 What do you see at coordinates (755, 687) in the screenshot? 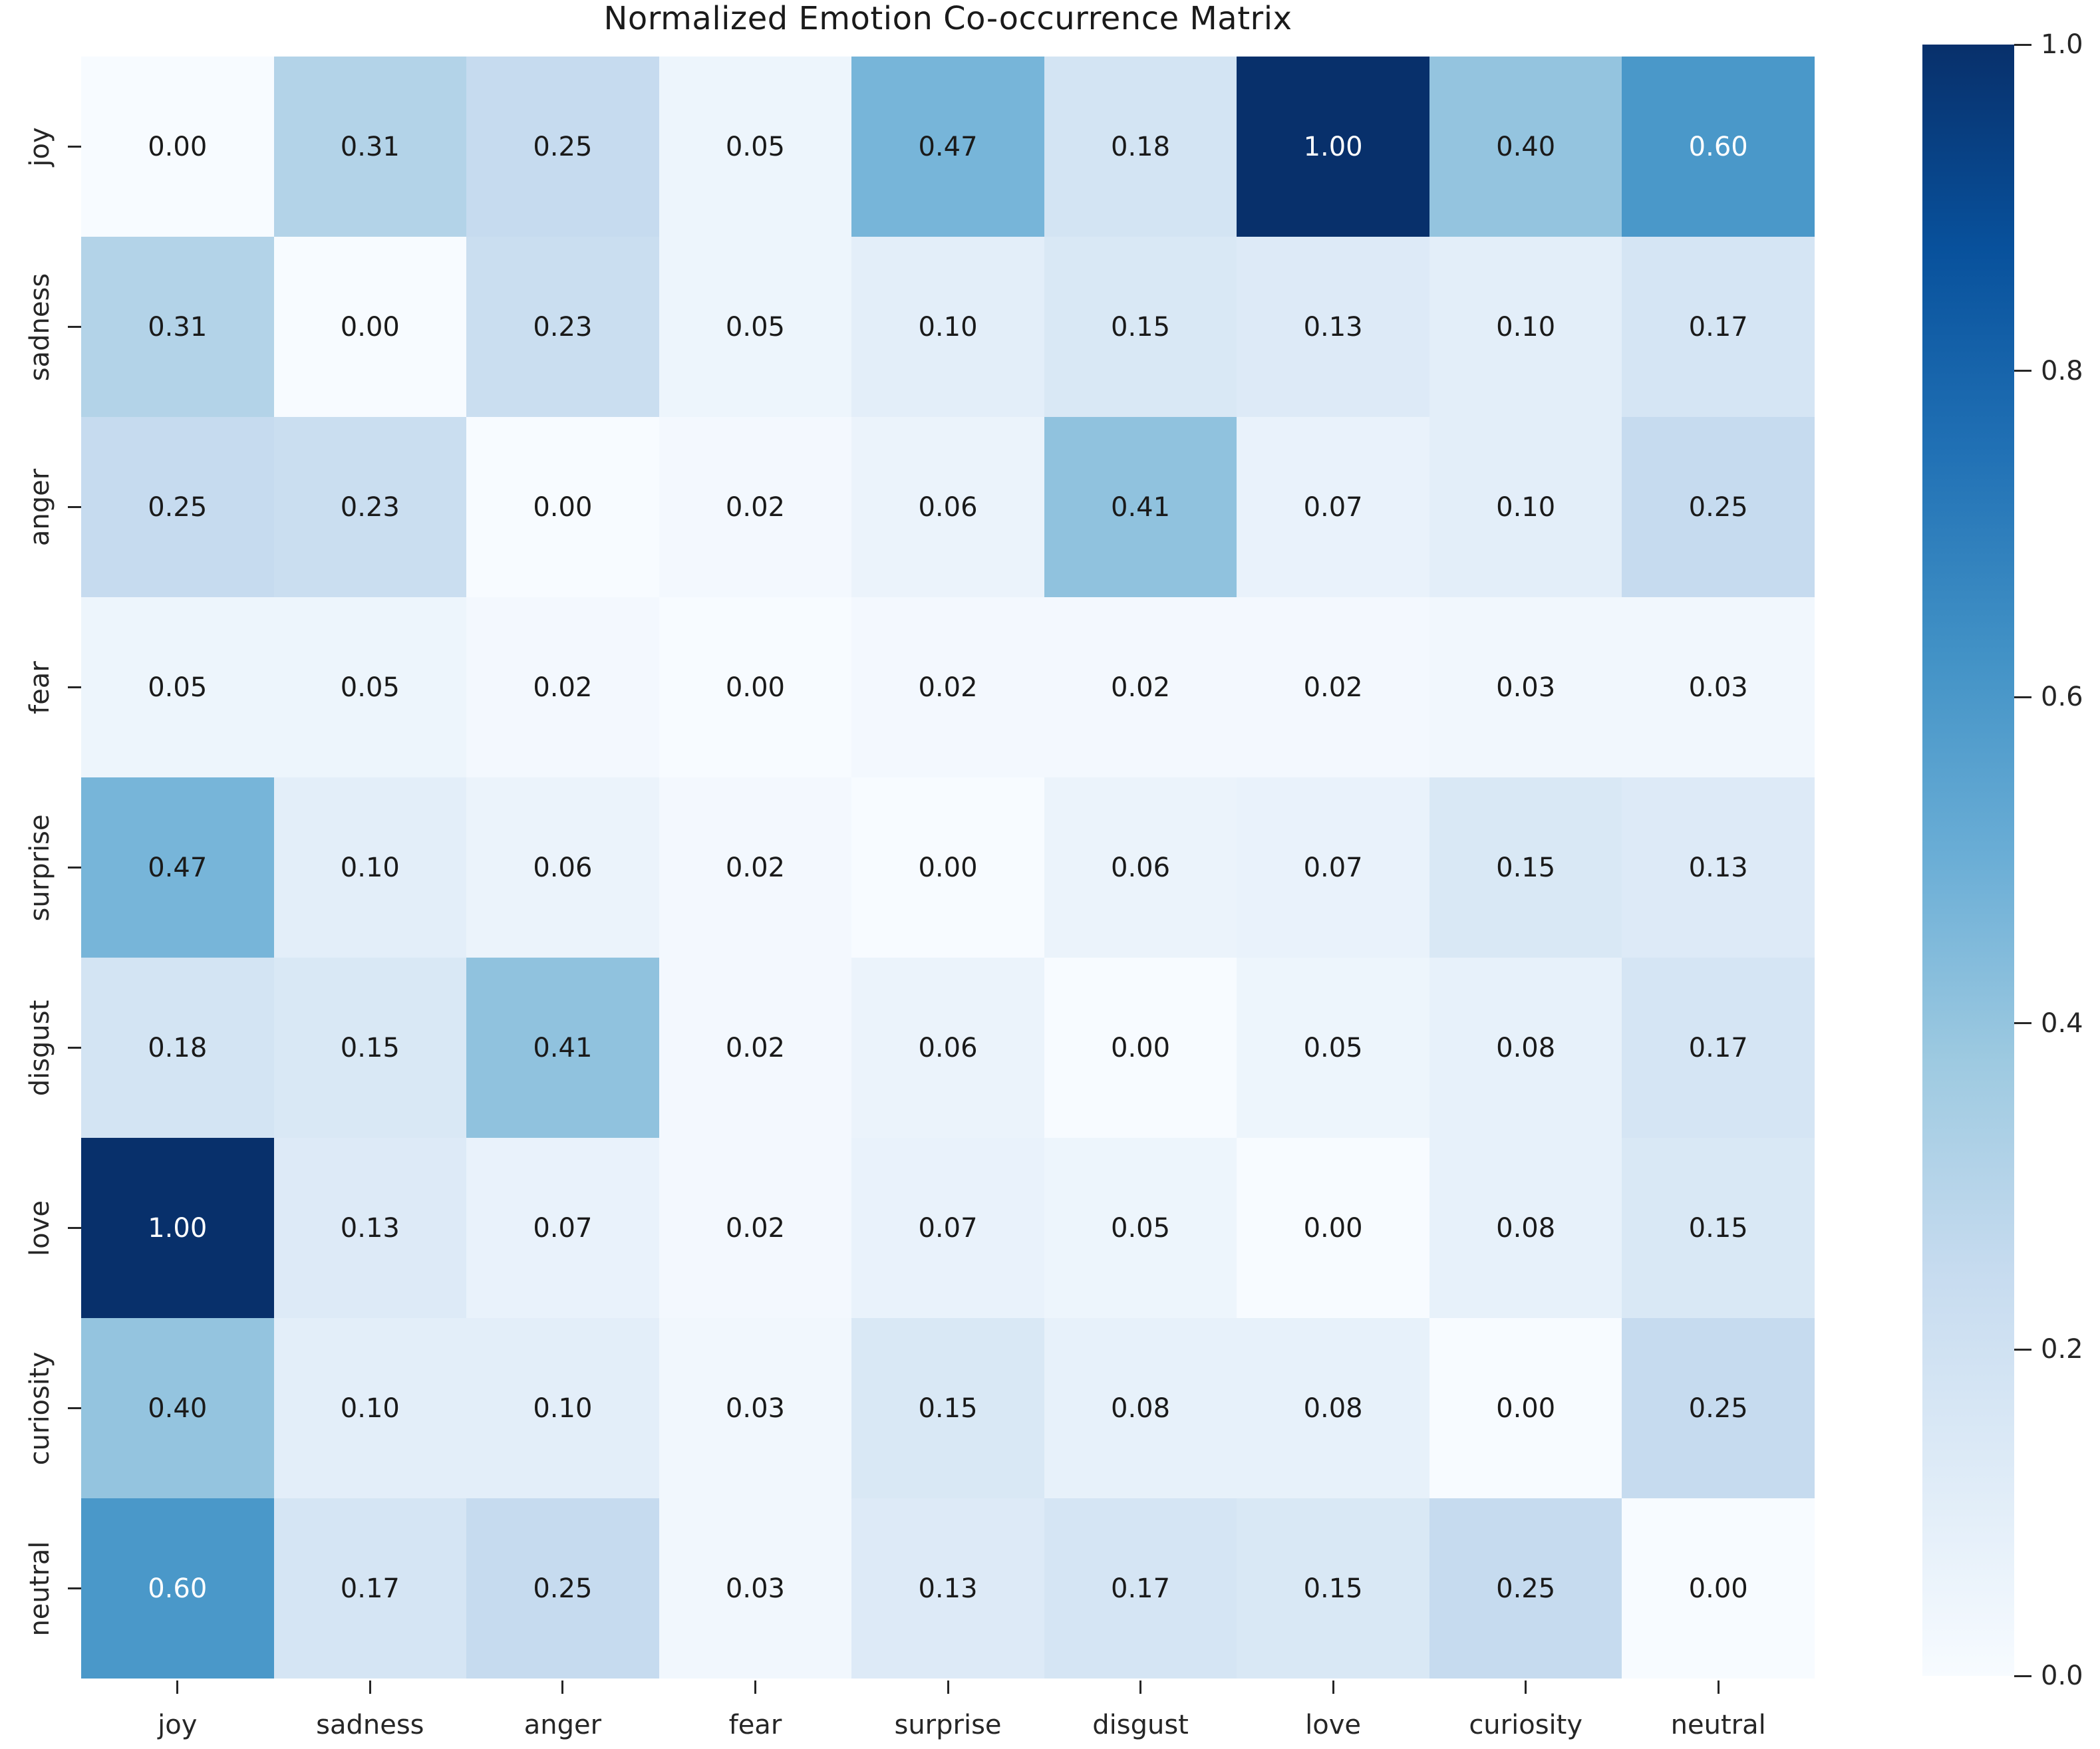
I see `heatmap-cell-fear-fear: 0.00` at bounding box center [755, 687].